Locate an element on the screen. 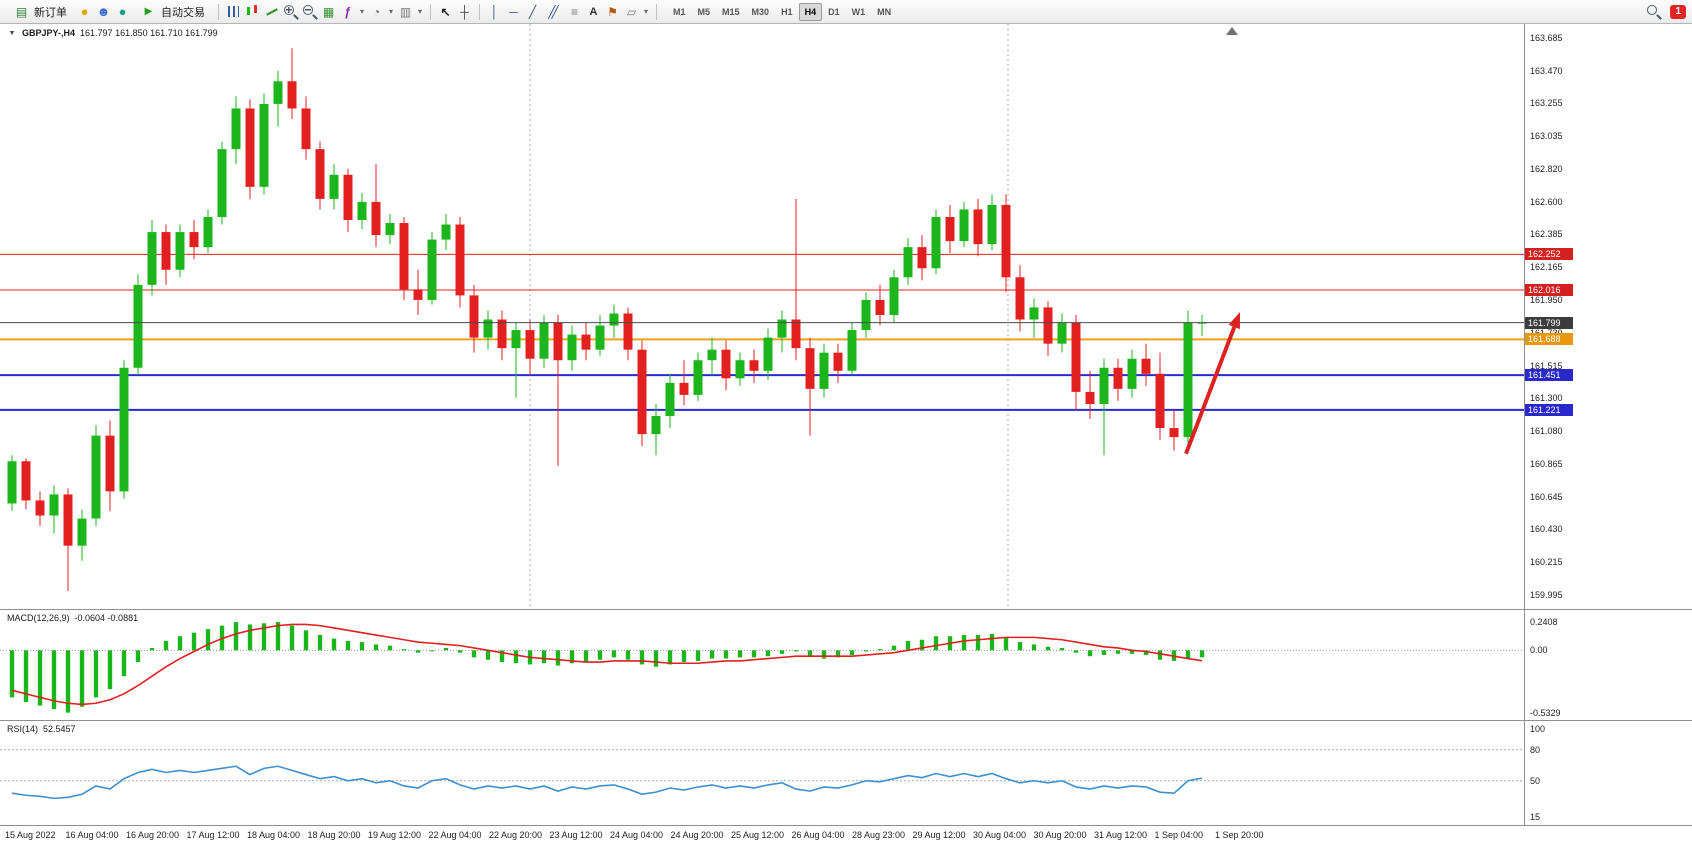  time-axis-label: 22 Aug 20:00 is located at coordinates (516, 835).